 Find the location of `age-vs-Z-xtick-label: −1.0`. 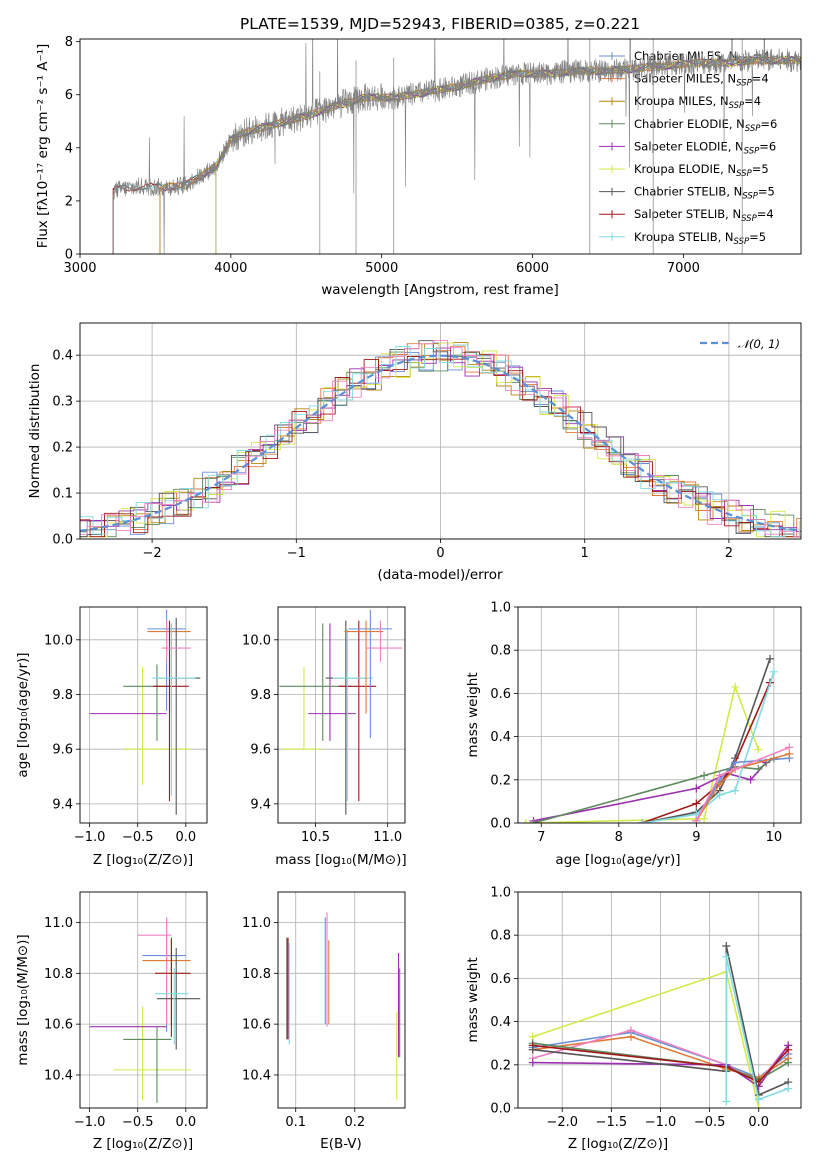

age-vs-Z-xtick-label: −1.0 is located at coordinates (90, 837).